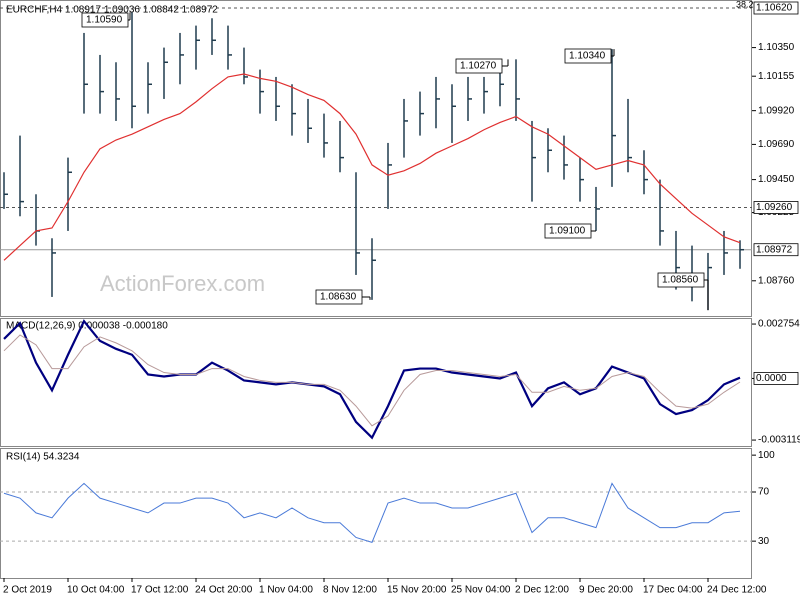 Image resolution: width=800 pixels, height=600 pixels. I want to click on annotation-label: 1.08560, so click(680, 280).